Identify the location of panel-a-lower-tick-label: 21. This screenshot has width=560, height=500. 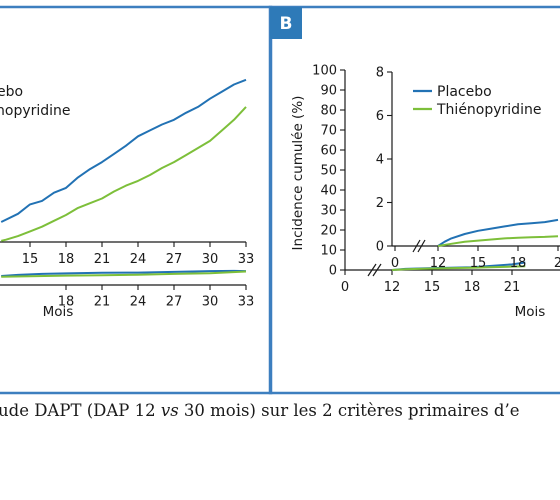
(102, 302).